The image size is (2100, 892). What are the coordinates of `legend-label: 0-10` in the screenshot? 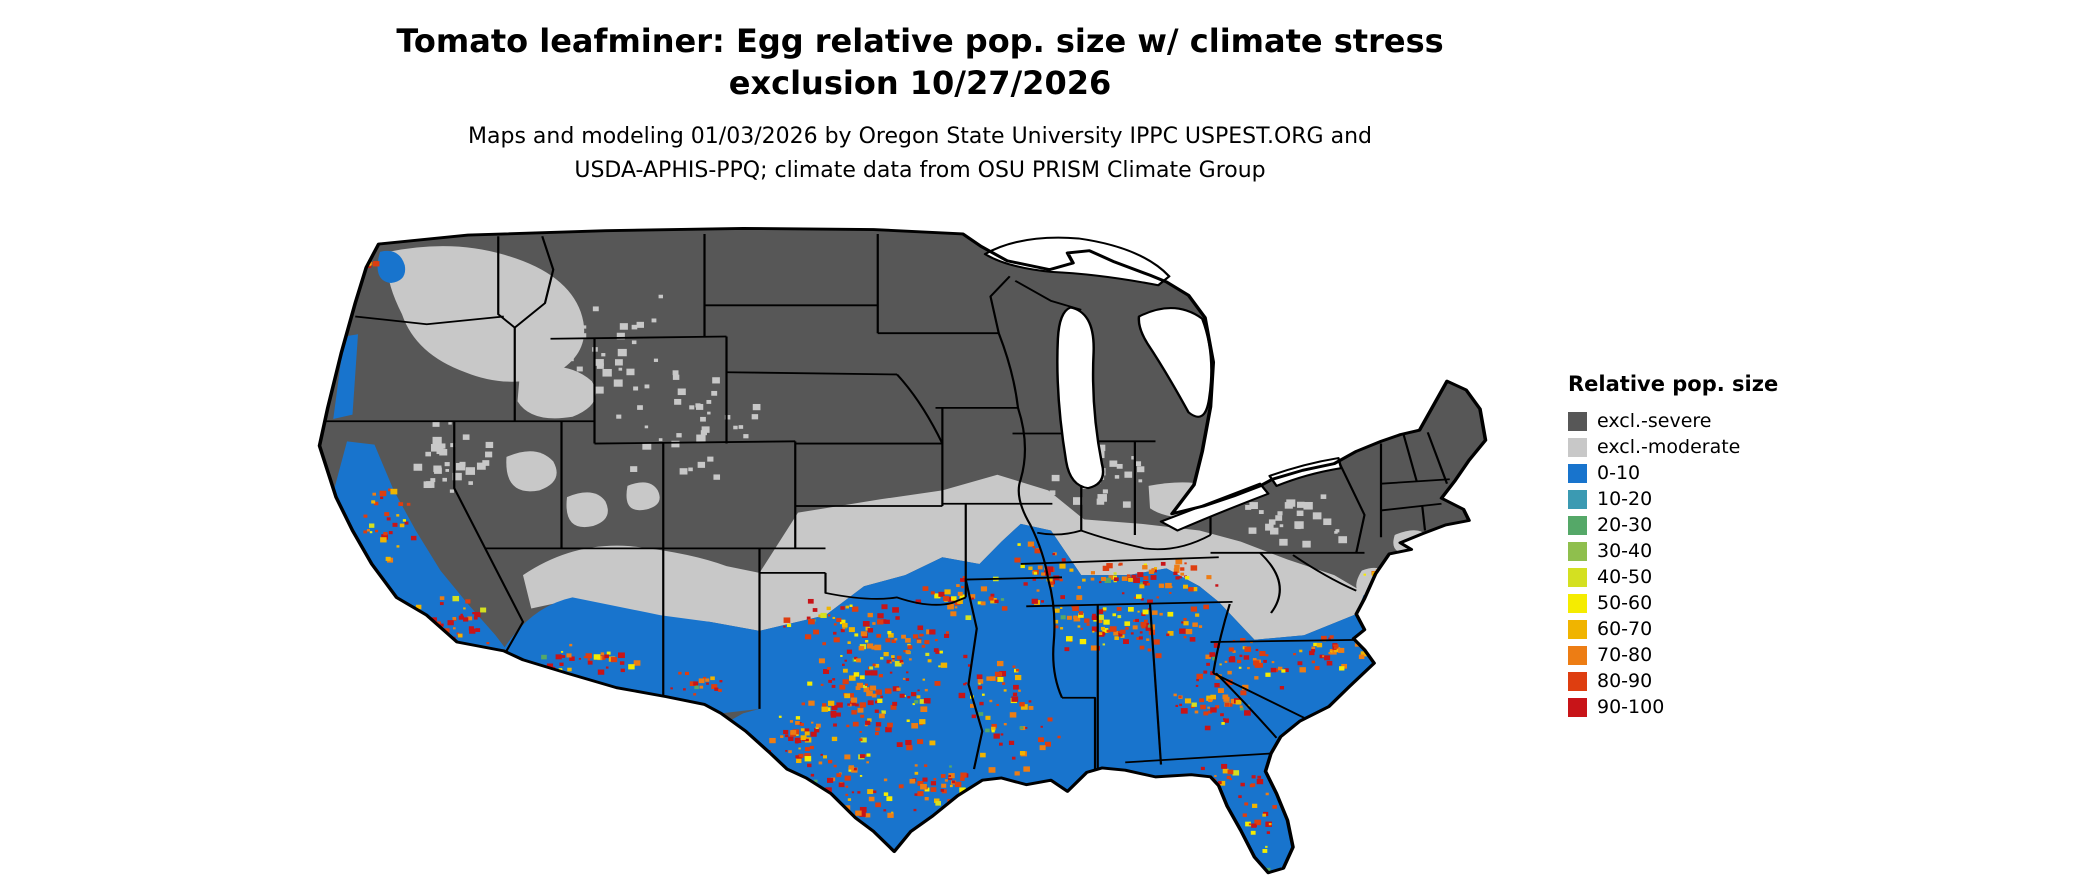 It's located at (1619, 472).